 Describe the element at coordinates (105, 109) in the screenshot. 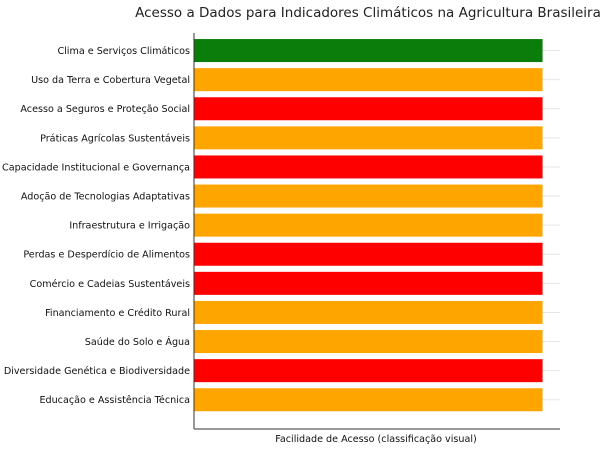

I see `category-label: Acesso a Seguros e Proteção Social` at that location.